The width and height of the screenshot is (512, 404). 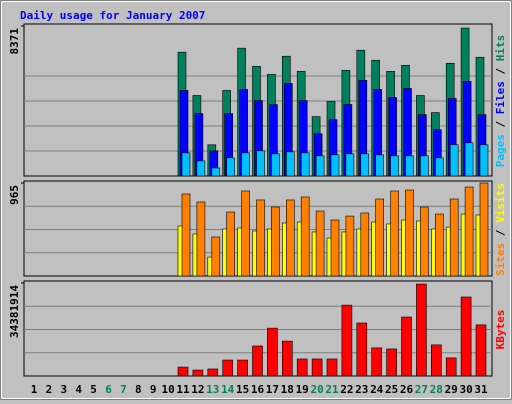 I want to click on chart-title: Daily usage for January 2007, so click(x=112, y=15).